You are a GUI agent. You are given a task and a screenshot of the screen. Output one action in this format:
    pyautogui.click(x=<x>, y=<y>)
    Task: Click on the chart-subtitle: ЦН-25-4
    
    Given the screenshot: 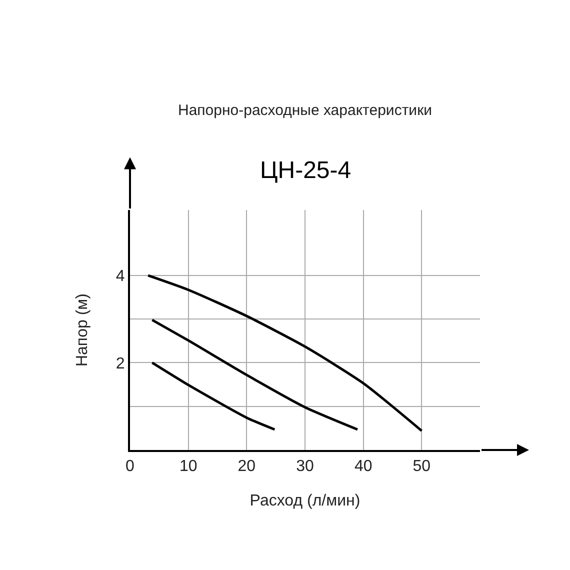 What is the action you would take?
    pyautogui.click(x=306, y=170)
    